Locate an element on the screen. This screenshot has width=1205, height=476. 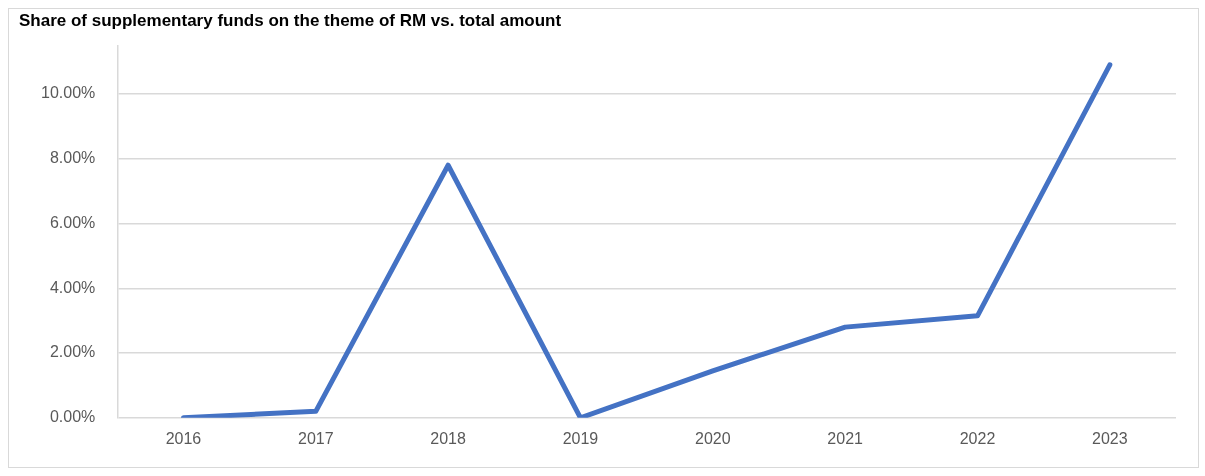
x-tick-label: 2022 is located at coordinates (977, 438).